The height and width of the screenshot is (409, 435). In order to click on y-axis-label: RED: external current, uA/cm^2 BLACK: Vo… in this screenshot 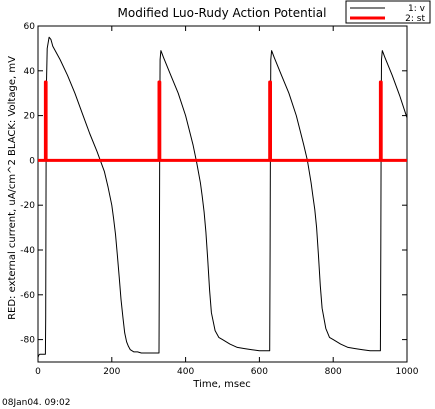, I will do `click(12, 188)`.